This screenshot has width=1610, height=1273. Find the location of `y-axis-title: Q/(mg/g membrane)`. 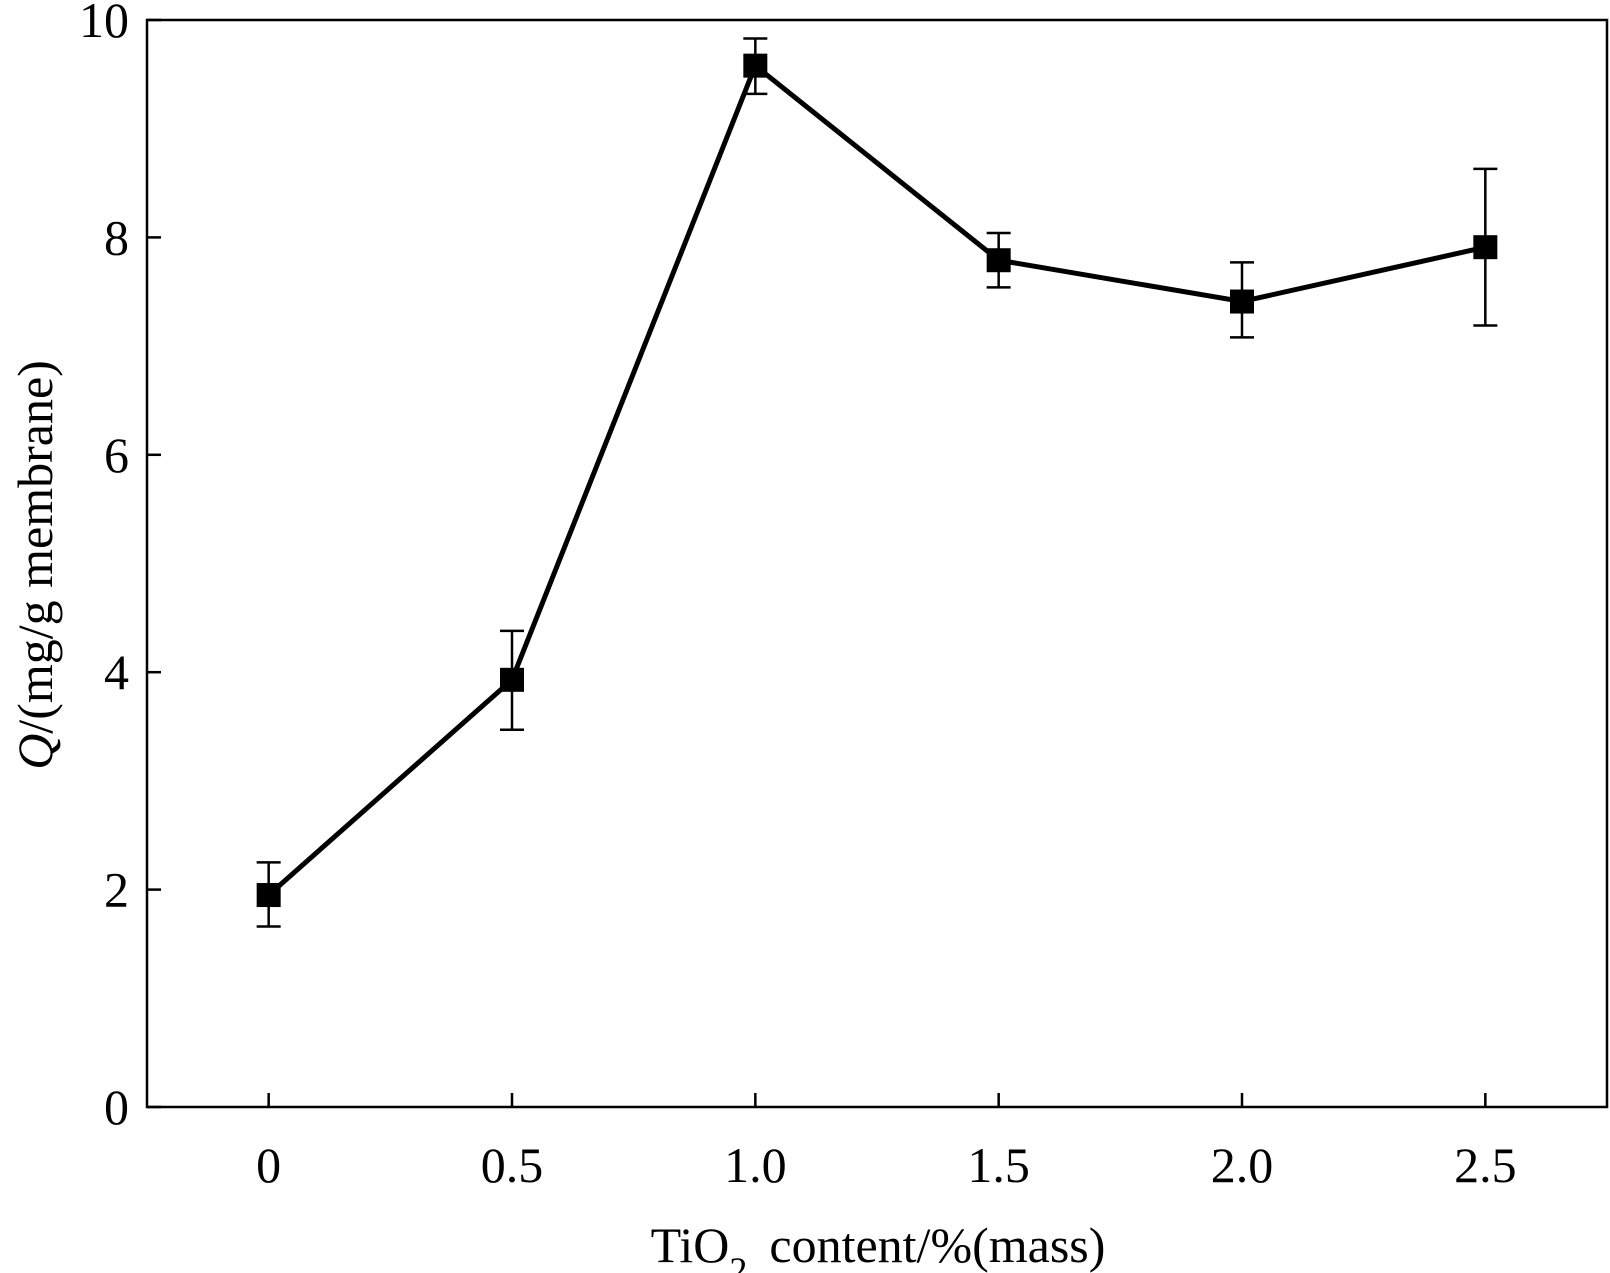

y-axis-title: Q/(mg/g membrane) is located at coordinates (35, 565).